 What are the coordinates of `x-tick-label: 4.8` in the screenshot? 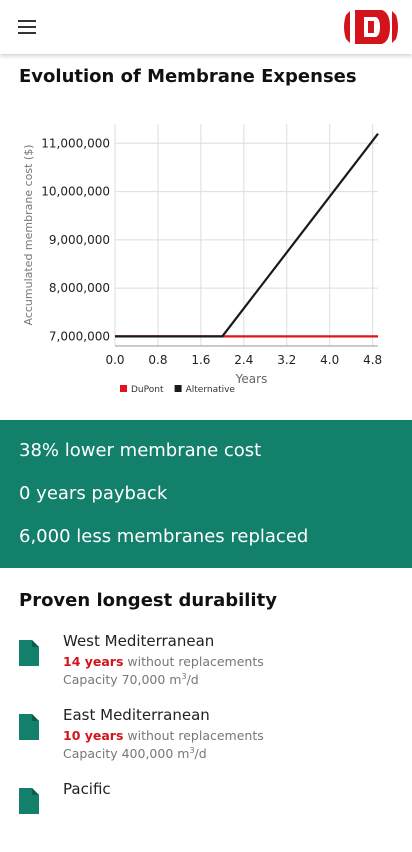 It's located at (372, 360).